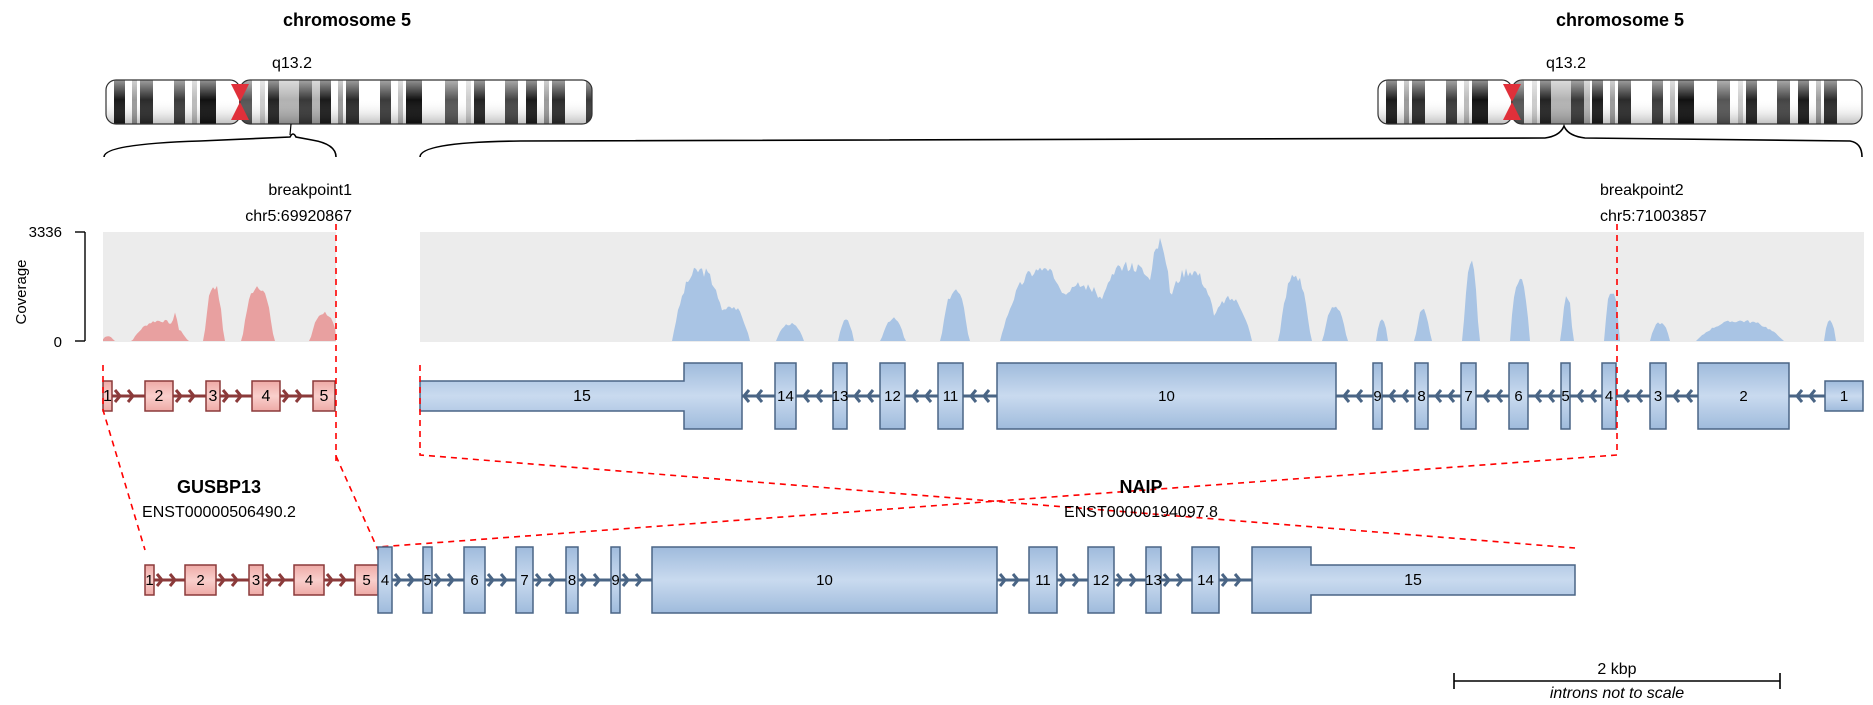 The width and height of the screenshot is (1873, 705). I want to click on gene2-track: 15 14 13 12 11 10 9 8 7 6 5 4 3 2 1, so click(1141, 396).